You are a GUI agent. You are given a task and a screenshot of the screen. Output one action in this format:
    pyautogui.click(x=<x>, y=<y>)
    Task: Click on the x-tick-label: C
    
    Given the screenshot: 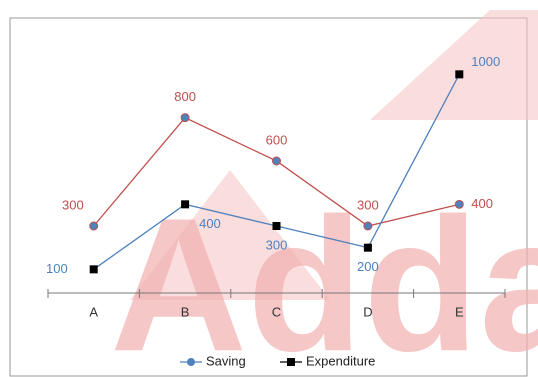 What is the action you would take?
    pyautogui.click(x=276, y=311)
    